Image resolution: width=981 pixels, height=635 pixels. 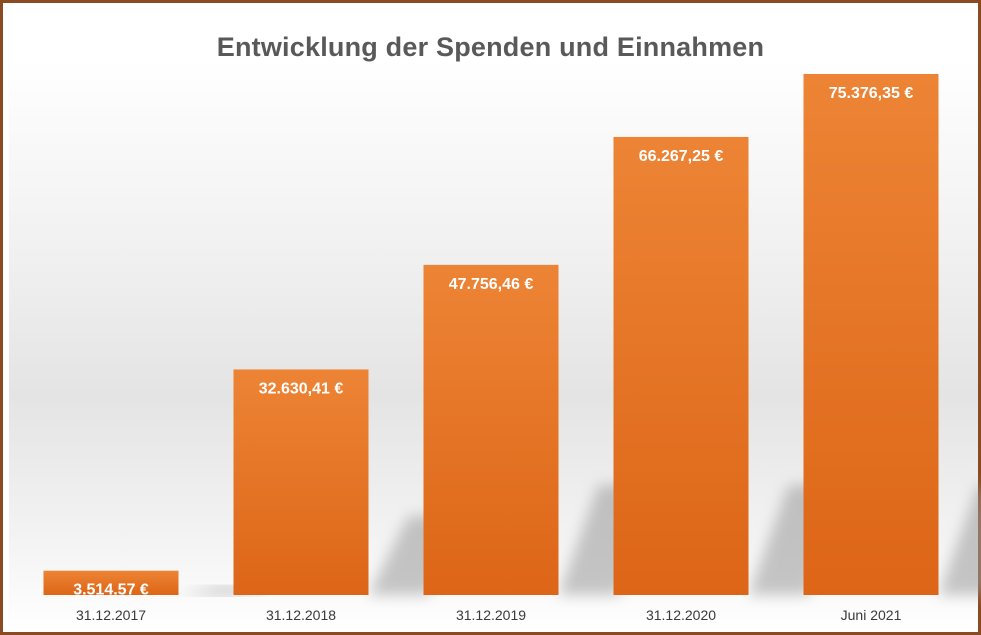 I want to click on bar-shadow, so click(x=959, y=540).